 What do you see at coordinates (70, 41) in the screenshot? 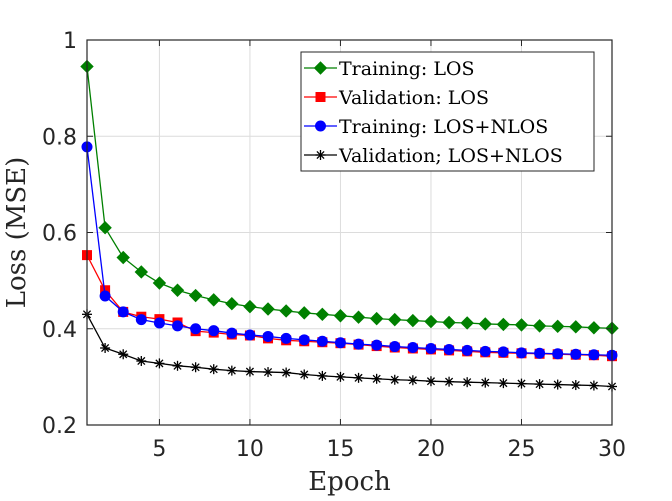
I see `y-tick-label: 1` at bounding box center [70, 41].